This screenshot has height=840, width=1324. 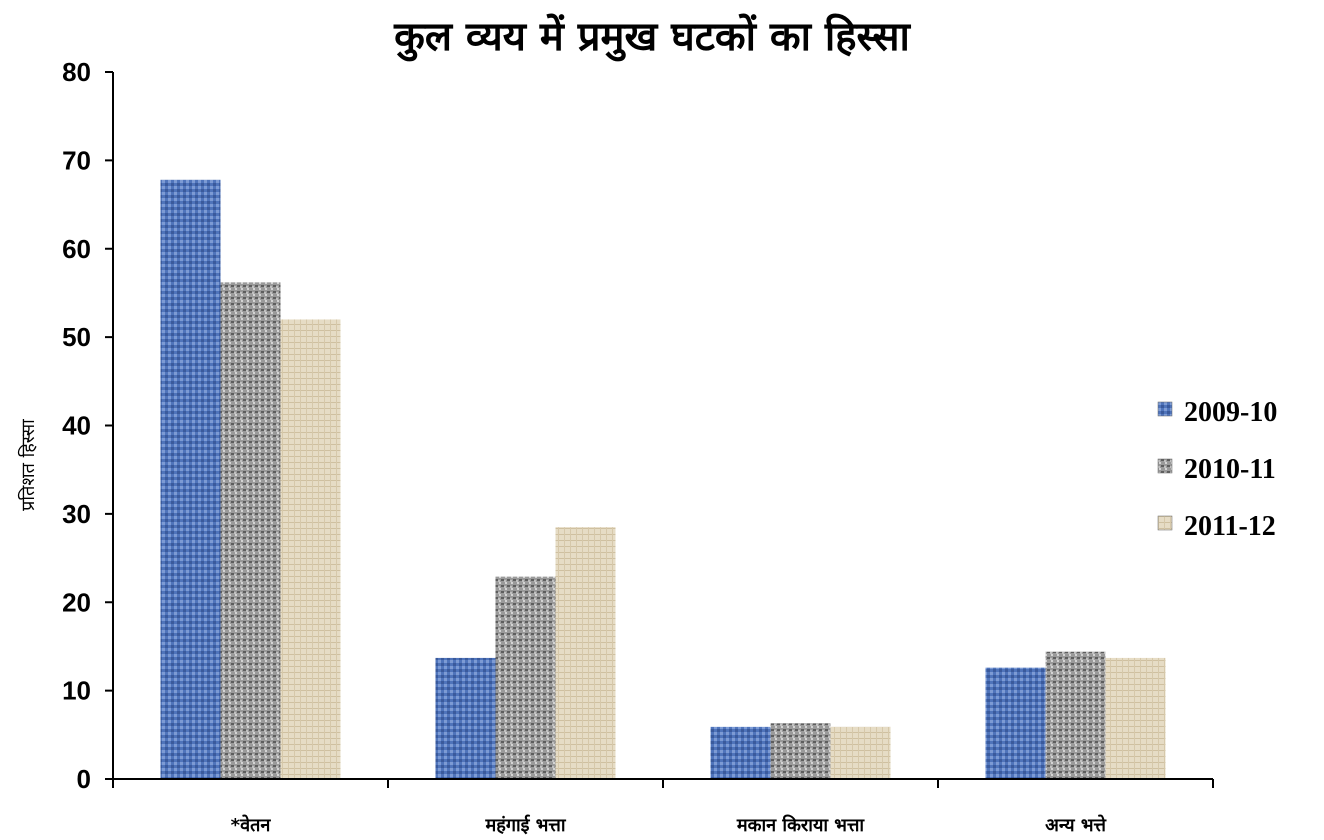 I want to click on legend: 2009-10 2010-11 2011-12, so click(x=1217, y=469).